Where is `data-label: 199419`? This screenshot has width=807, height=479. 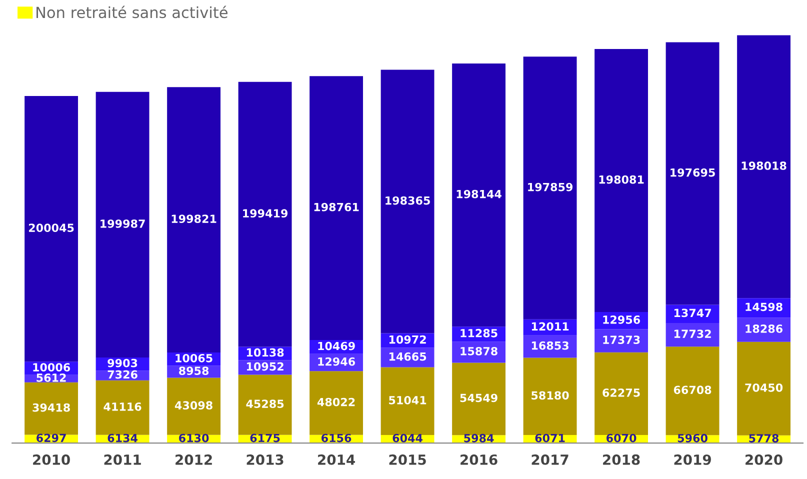 data-label: 199419 is located at coordinates (265, 213).